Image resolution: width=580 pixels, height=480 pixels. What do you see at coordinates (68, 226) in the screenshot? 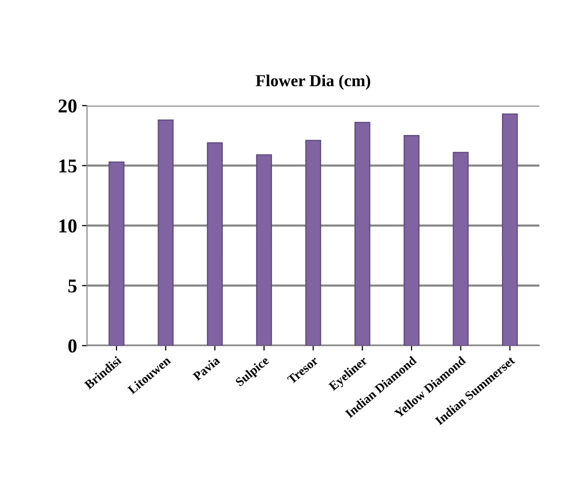
I see `y-tick-label: 10` at bounding box center [68, 226].